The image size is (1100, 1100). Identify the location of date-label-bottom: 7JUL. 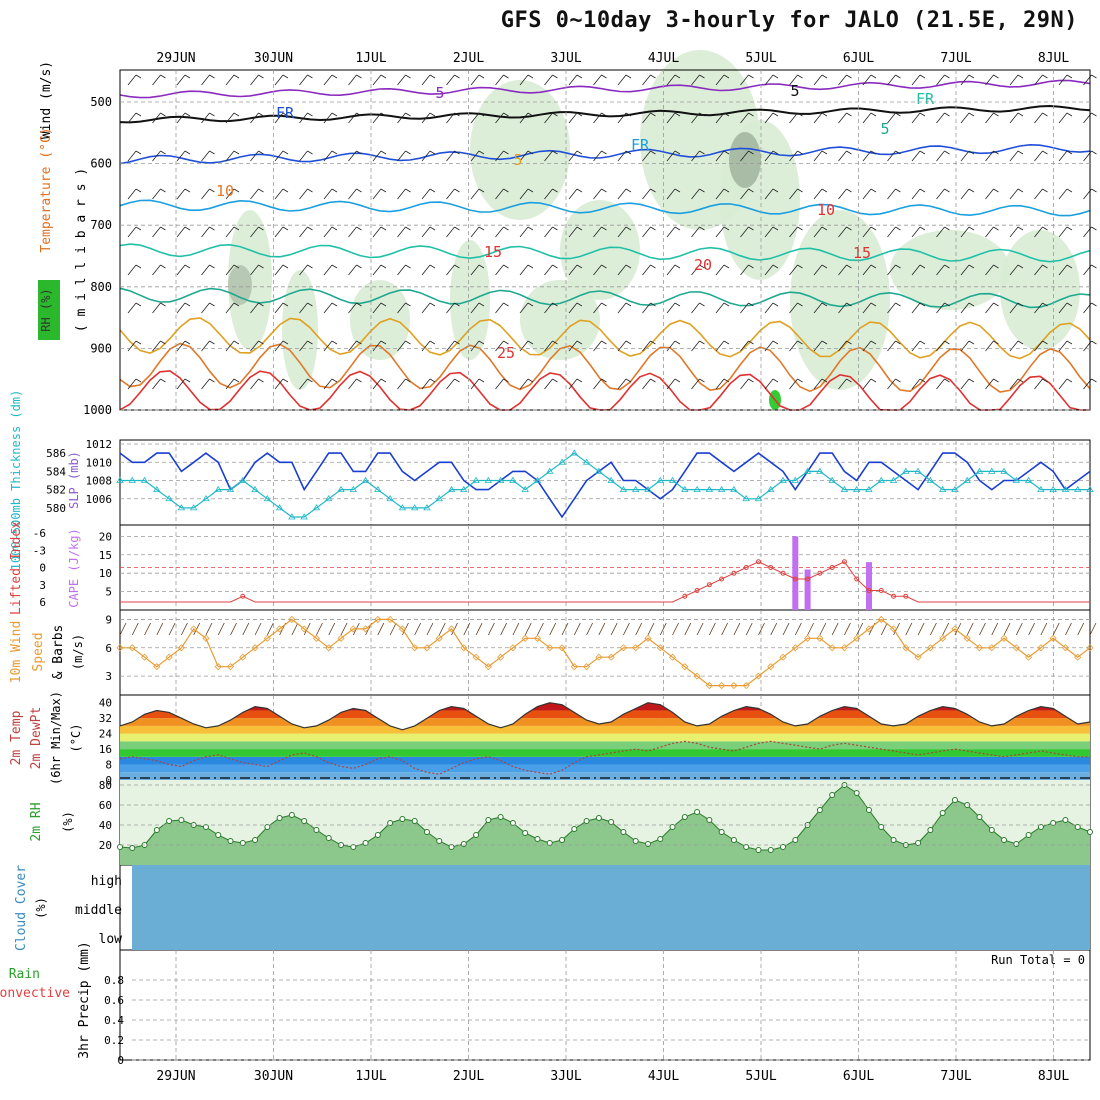
(955, 1076).